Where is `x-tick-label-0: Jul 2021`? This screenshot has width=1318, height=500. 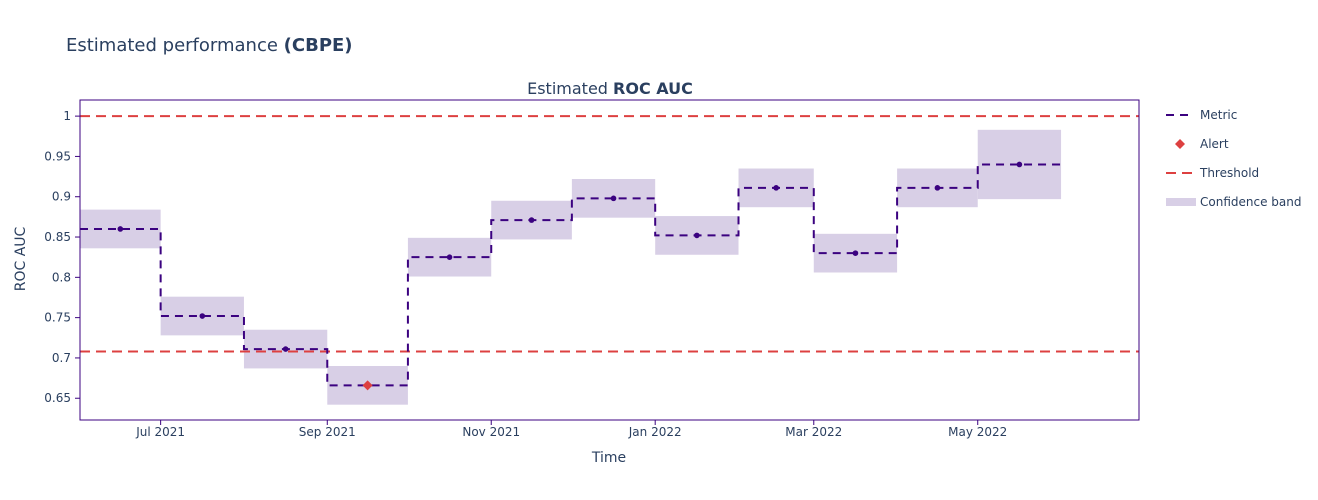
x-tick-label-0: Jul 2021 is located at coordinates (160, 432).